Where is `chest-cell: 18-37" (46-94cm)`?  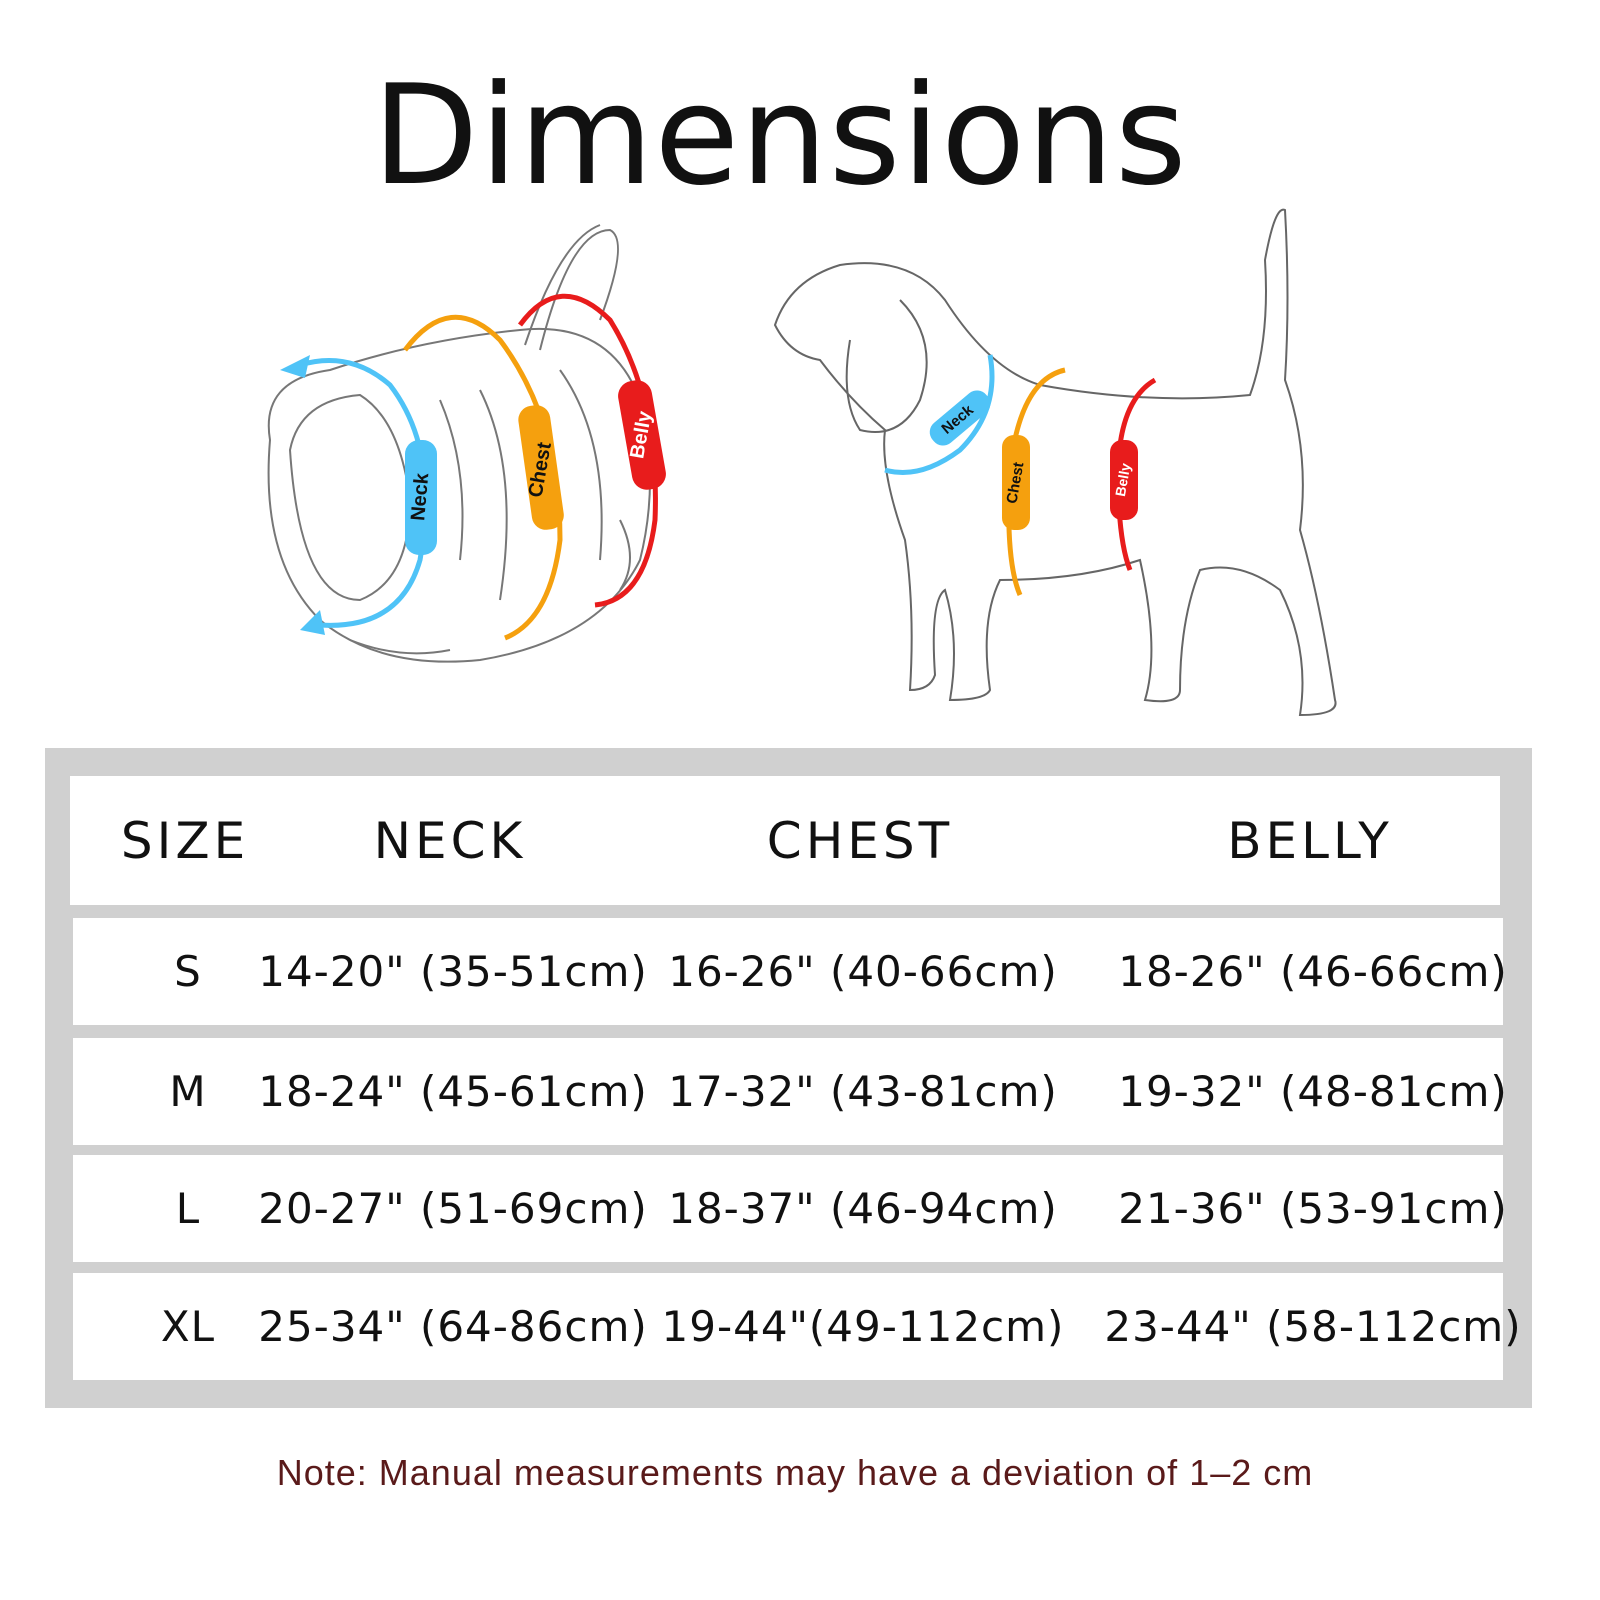
chest-cell: 18-37" (46-94cm) is located at coordinates (863, 1208).